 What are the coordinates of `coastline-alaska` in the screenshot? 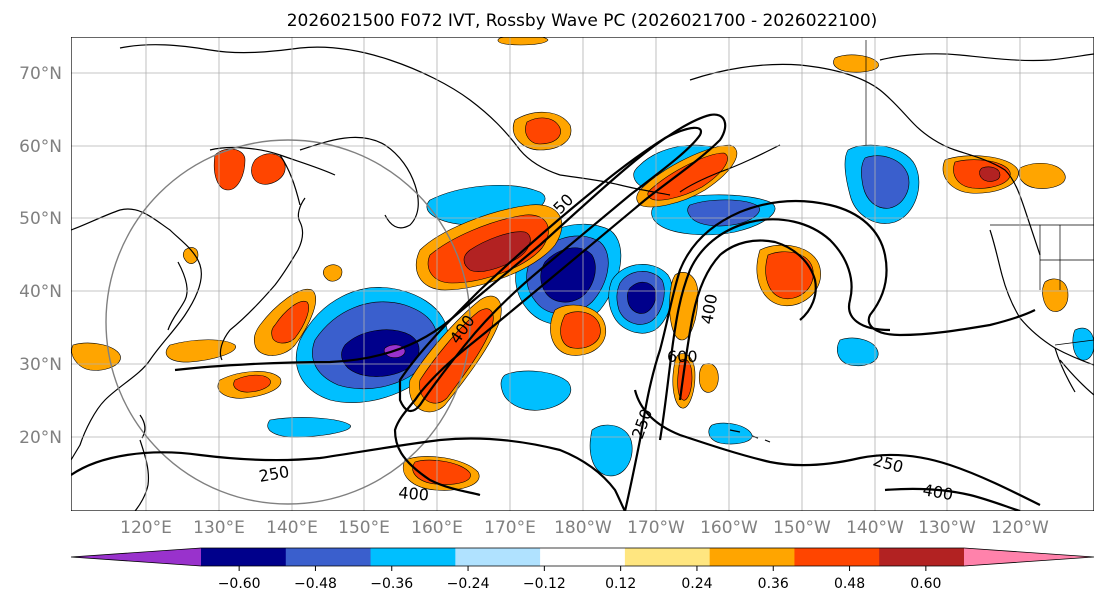 It's located at (865, 159).